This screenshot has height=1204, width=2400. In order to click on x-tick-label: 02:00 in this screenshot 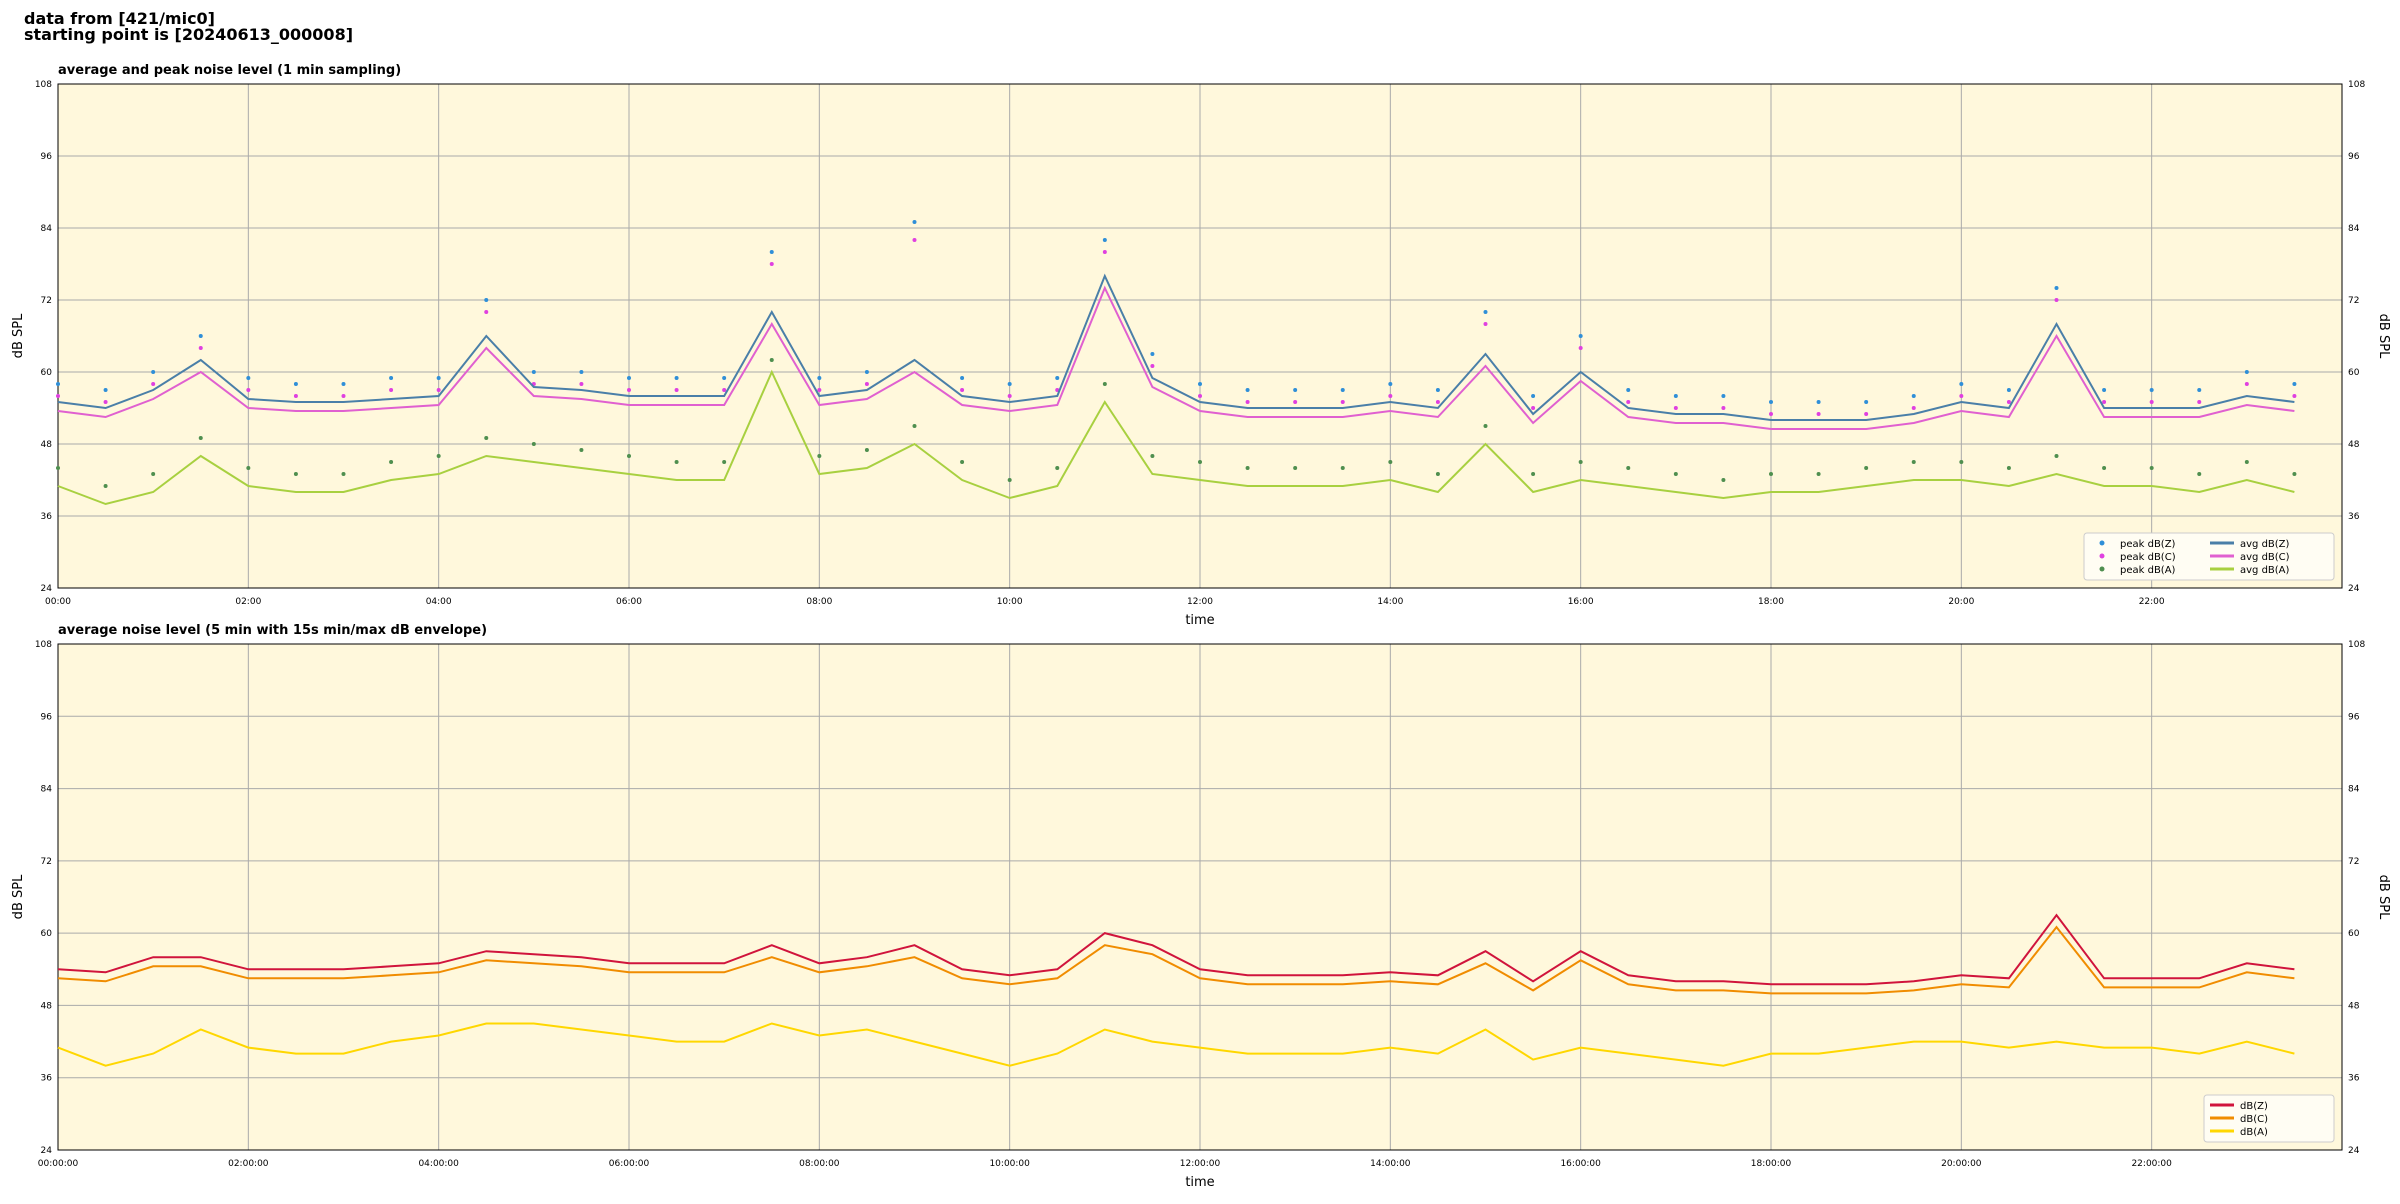, I will do `click(248, 602)`.